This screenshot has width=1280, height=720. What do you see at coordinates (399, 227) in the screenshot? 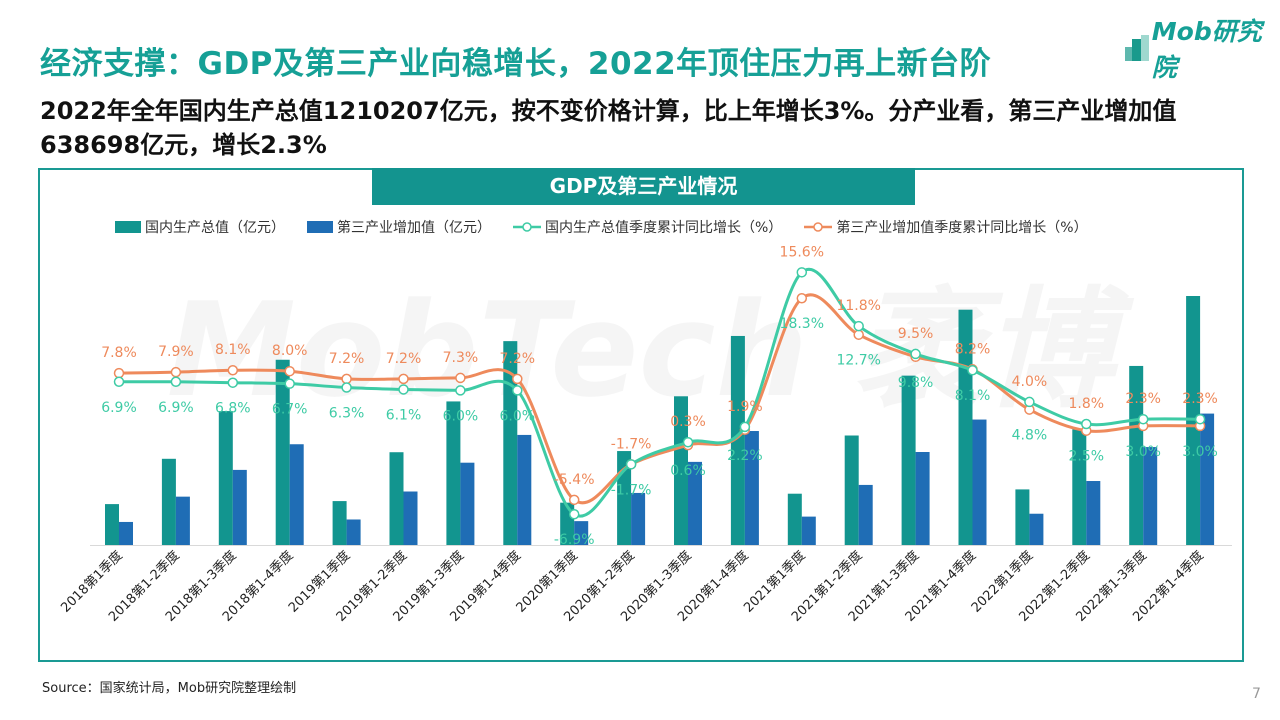
I see `legend-item-tertiary: 第三产业增加值（亿元）` at bounding box center [399, 227].